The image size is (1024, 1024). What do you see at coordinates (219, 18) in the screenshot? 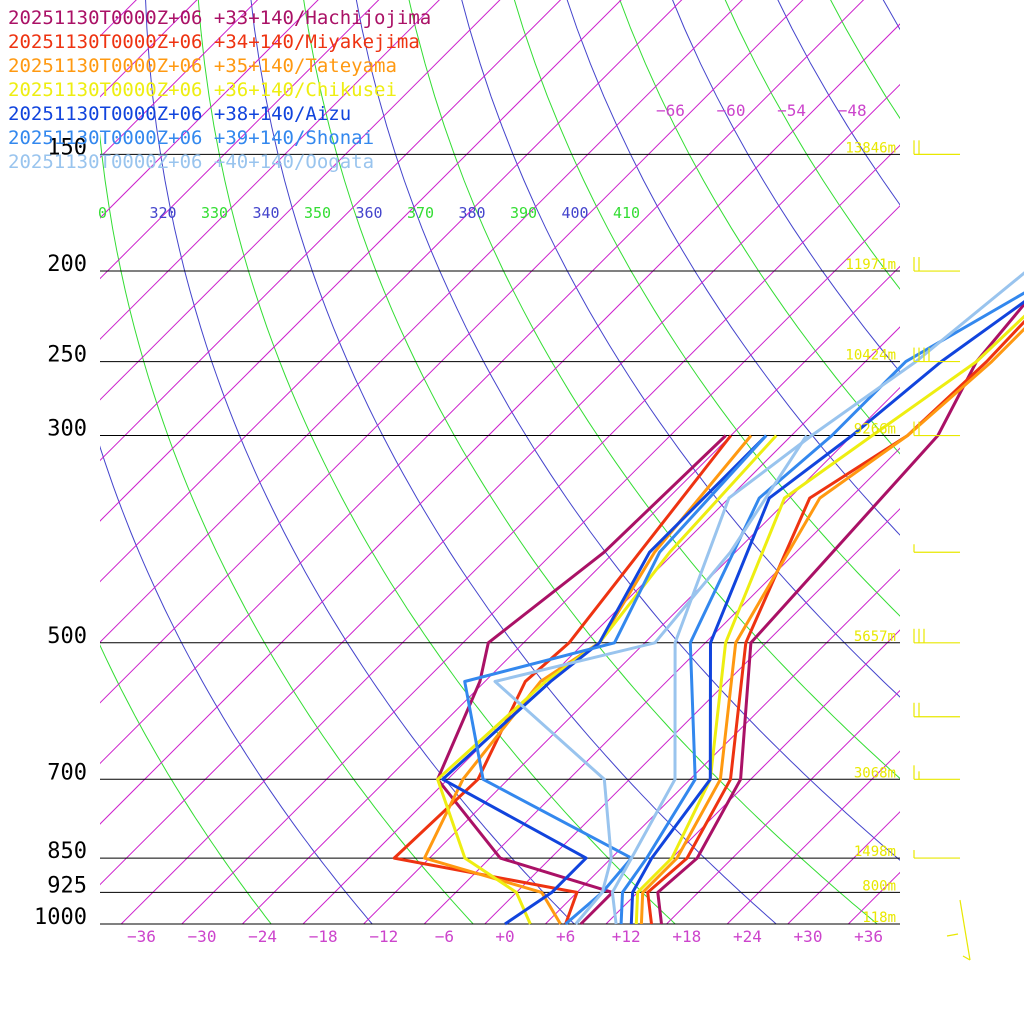
I see `legend-entry: 20251130T0000Z+06 +33+140/Hachijojima` at bounding box center [219, 18].